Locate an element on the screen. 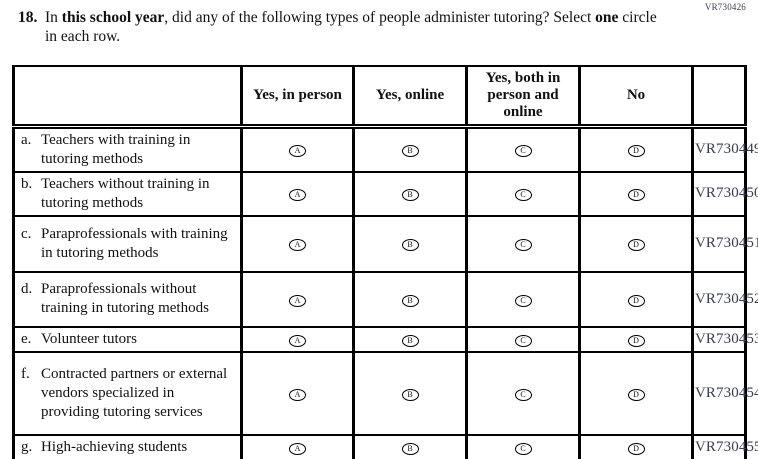 The image size is (758, 459). question-text-part3: circle in each row. is located at coordinates (351, 27).